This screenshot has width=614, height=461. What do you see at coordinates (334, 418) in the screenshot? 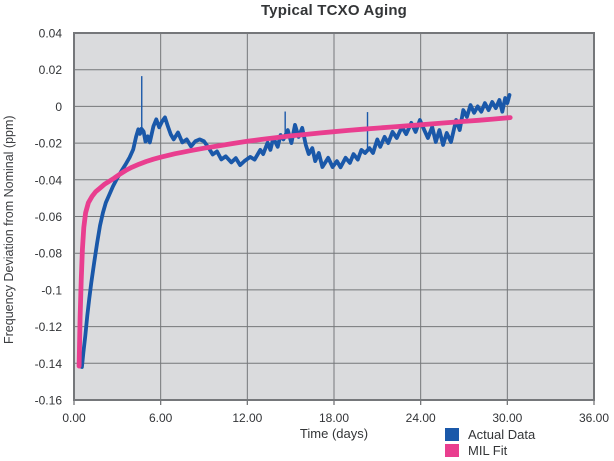
I see `x-tick-label: 18.00` at bounding box center [334, 418].